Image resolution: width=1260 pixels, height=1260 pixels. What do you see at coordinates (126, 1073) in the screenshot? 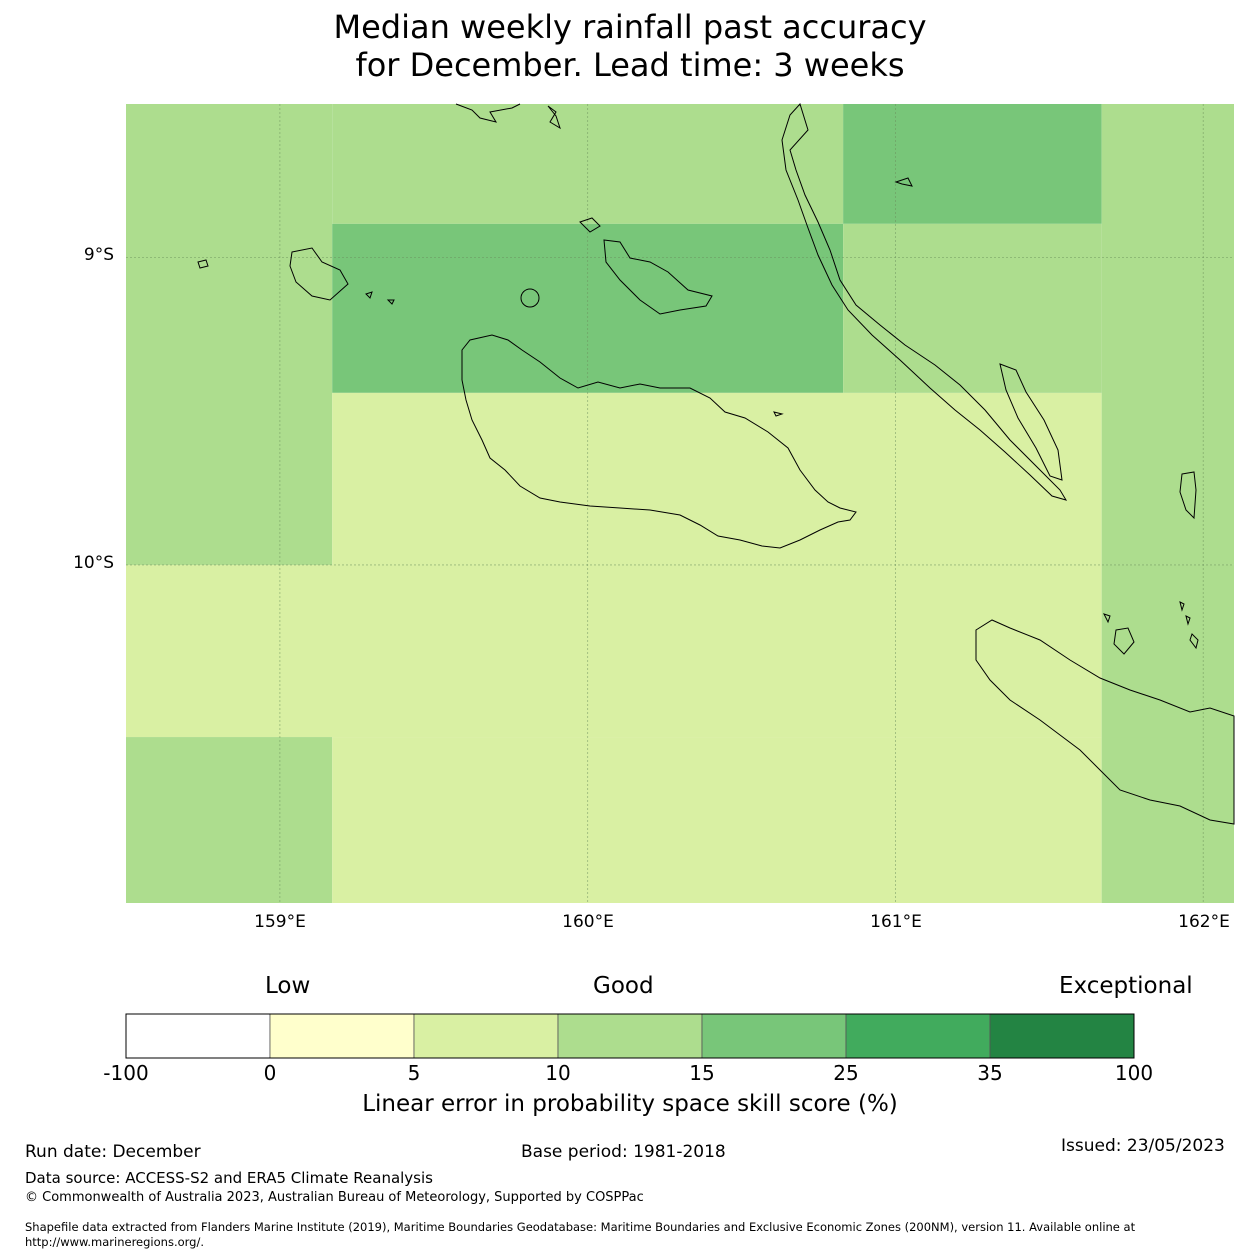
I see `legend-tick: -100` at bounding box center [126, 1073].